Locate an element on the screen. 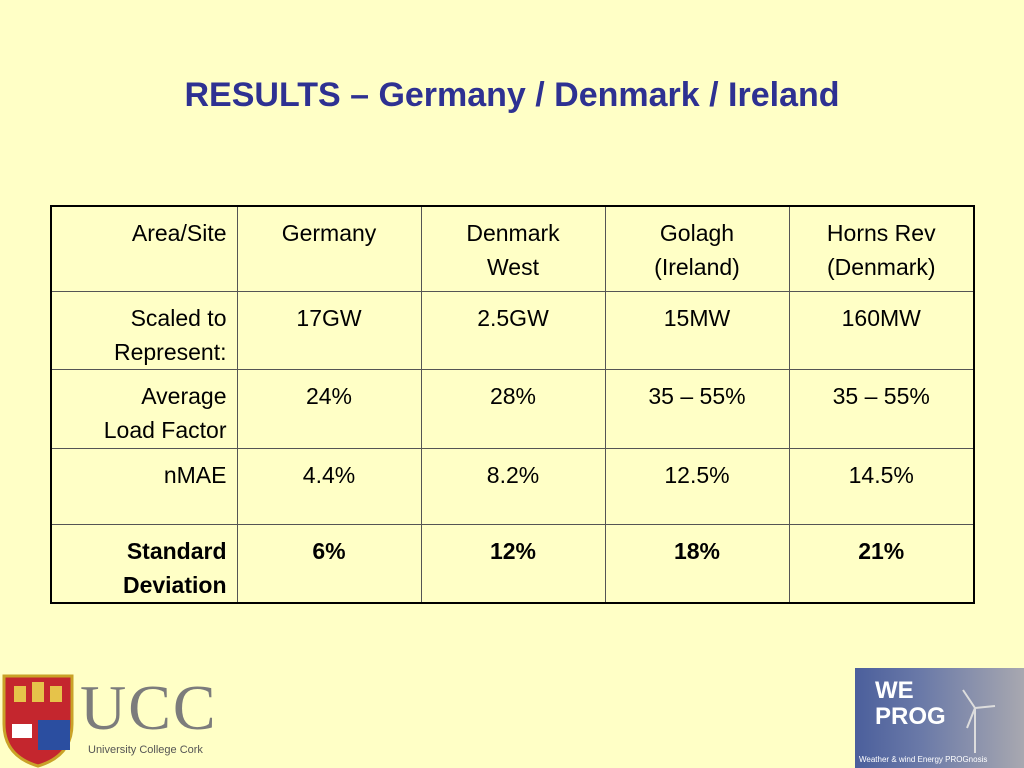 The image size is (1024, 768). table-cell: 6% is located at coordinates (329, 563).